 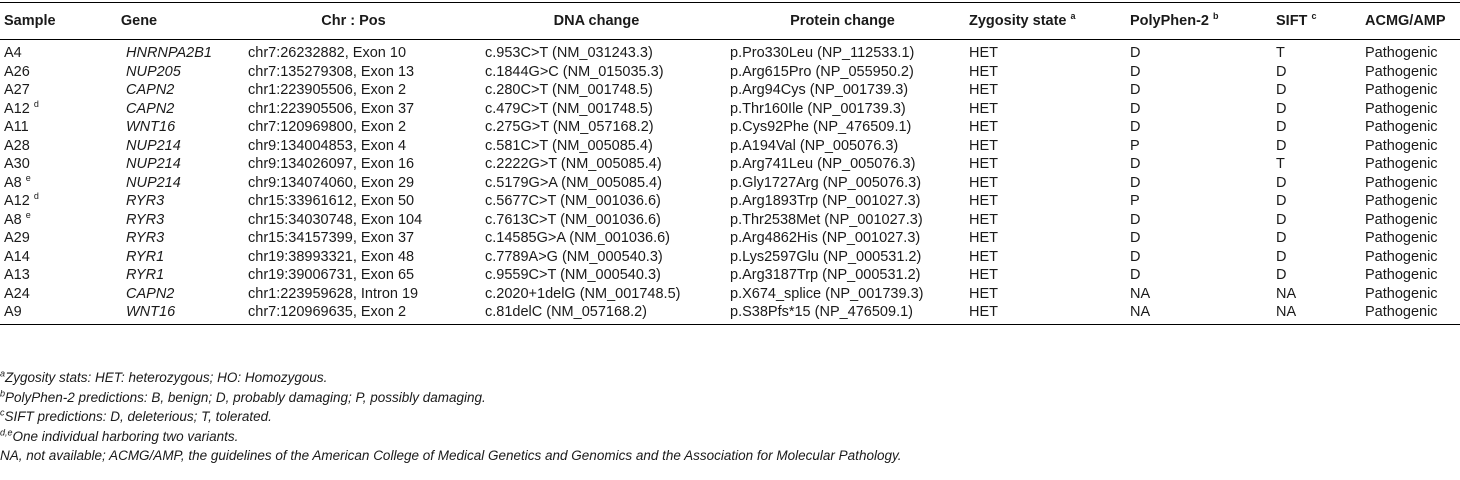 What do you see at coordinates (1410, 21) in the screenshot?
I see `header-acmg: ACMG/AMP` at bounding box center [1410, 21].